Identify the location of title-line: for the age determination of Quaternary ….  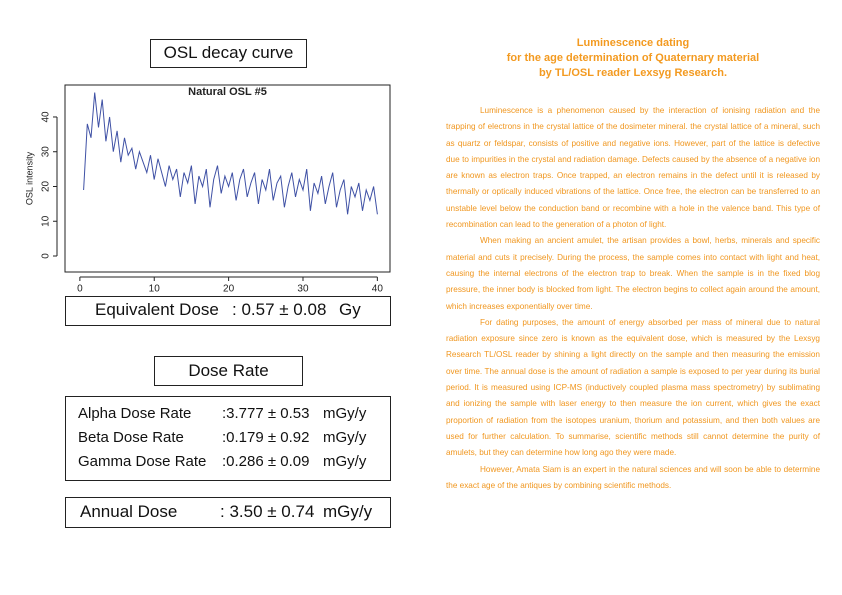
(633, 58).